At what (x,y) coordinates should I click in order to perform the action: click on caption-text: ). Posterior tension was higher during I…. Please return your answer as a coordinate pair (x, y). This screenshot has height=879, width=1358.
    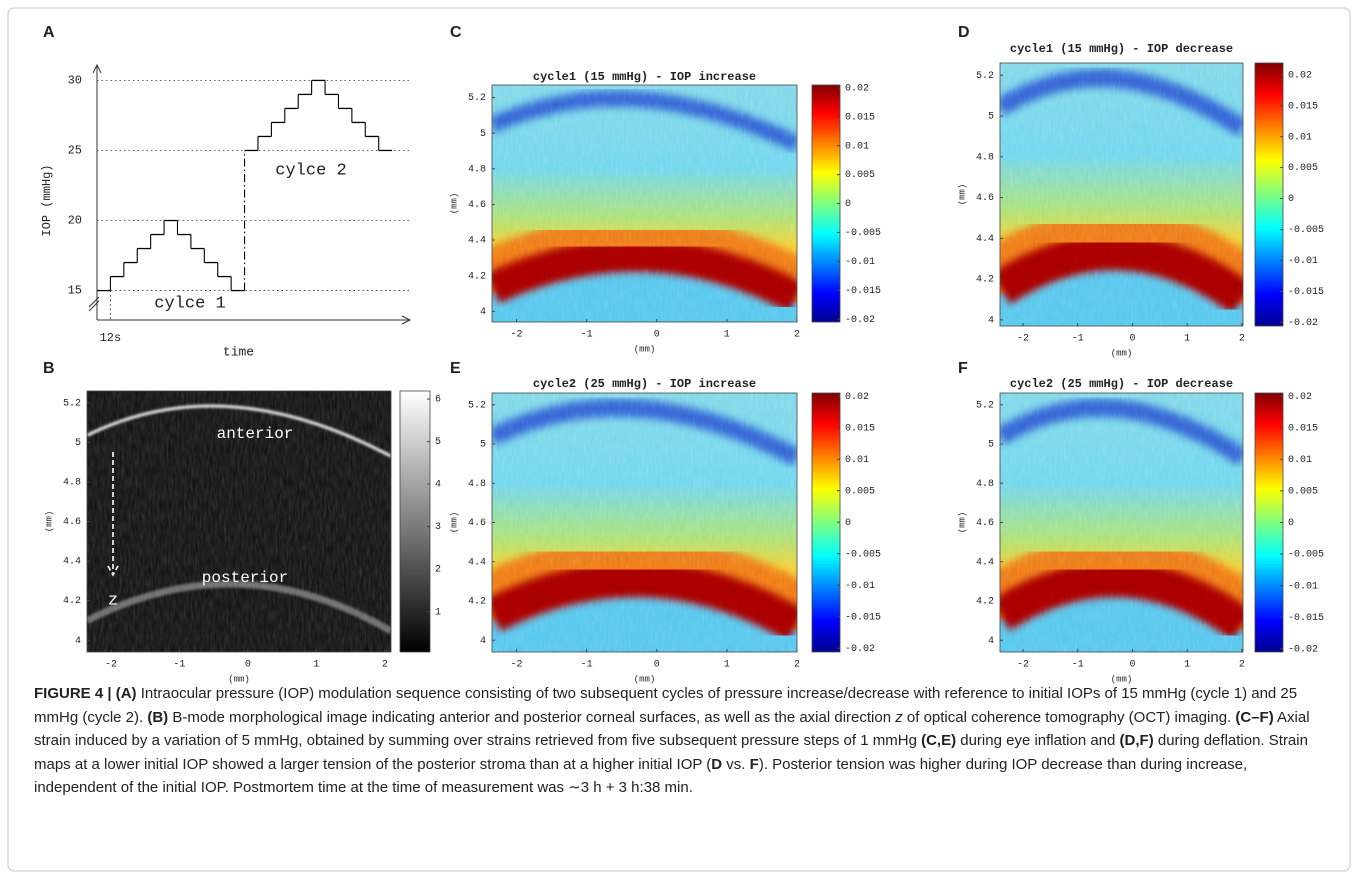
    Looking at the image, I should click on (641, 776).